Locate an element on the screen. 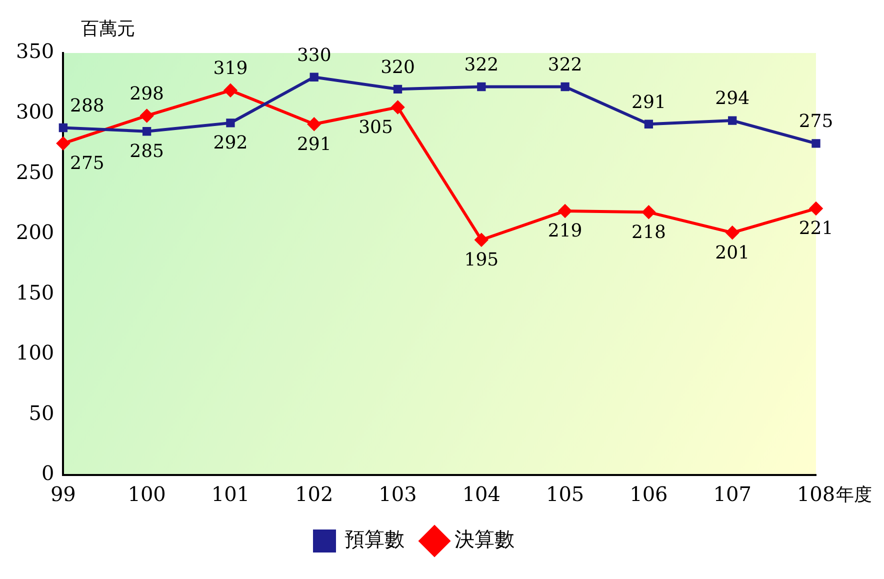 This screenshot has height=579, width=884. y-tick-label: 100 is located at coordinates (35, 352).